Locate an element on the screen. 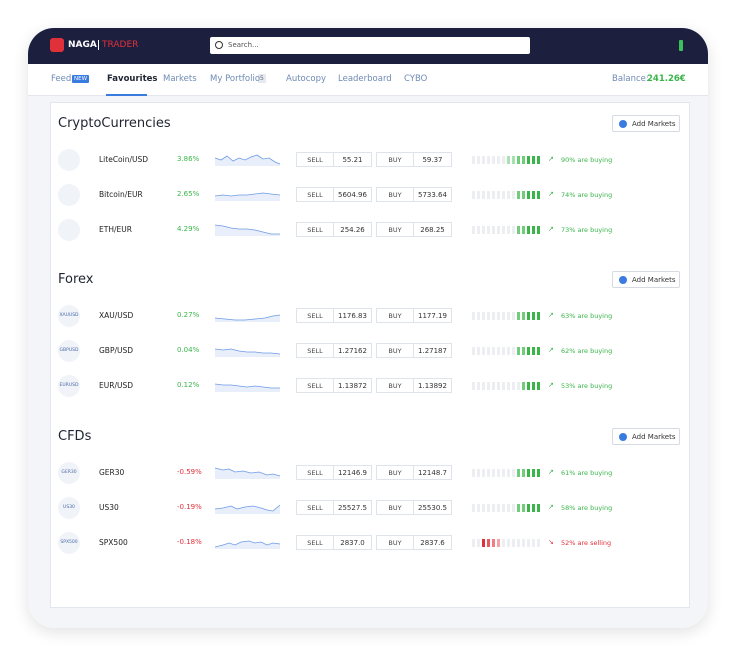 This screenshot has width=738, height=656. market-name: Bitcoin/EUR is located at coordinates (121, 194).